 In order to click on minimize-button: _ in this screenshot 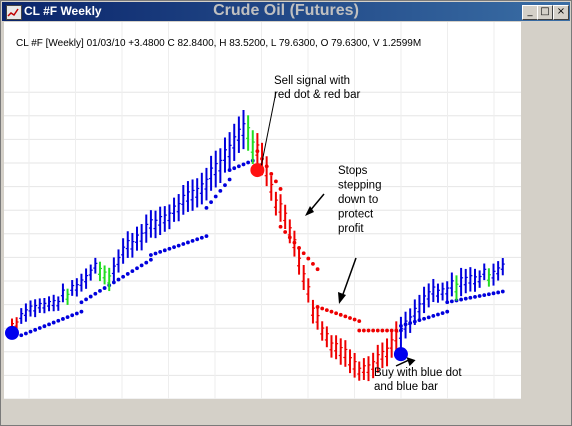, I will do `click(530, 12)`.